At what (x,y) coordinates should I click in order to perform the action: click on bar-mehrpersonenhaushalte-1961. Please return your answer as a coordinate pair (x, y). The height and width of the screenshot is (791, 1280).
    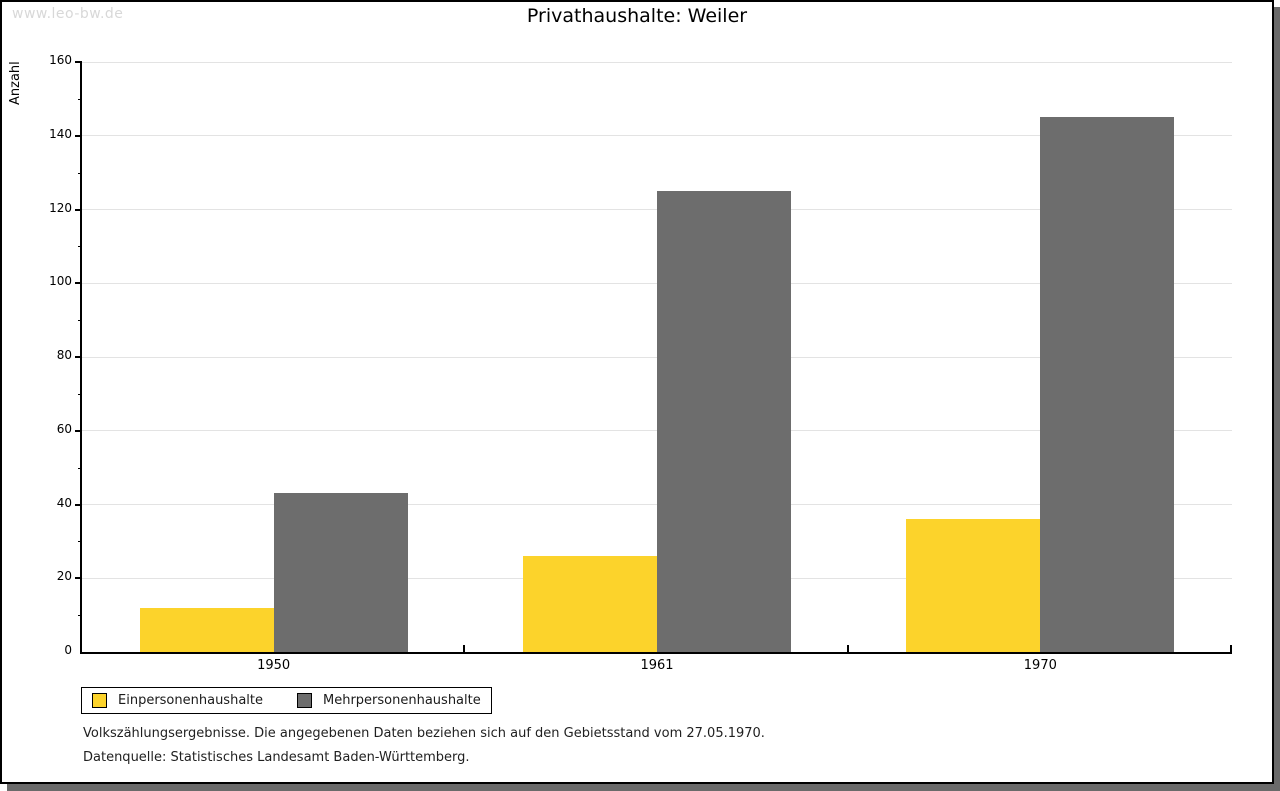
    Looking at the image, I should click on (724, 421).